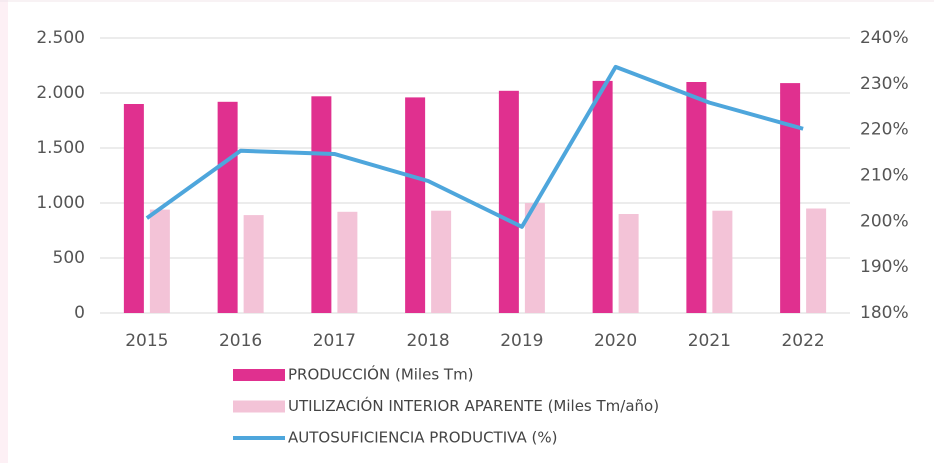  I want to click on y-tick-label: 500, so click(69, 258).